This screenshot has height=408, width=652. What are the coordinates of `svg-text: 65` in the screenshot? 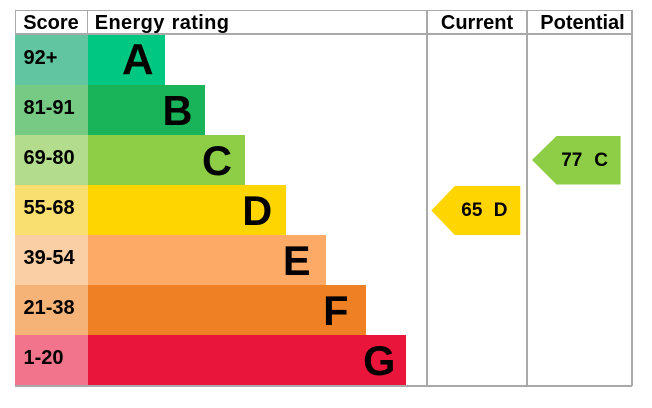 It's located at (472, 210).